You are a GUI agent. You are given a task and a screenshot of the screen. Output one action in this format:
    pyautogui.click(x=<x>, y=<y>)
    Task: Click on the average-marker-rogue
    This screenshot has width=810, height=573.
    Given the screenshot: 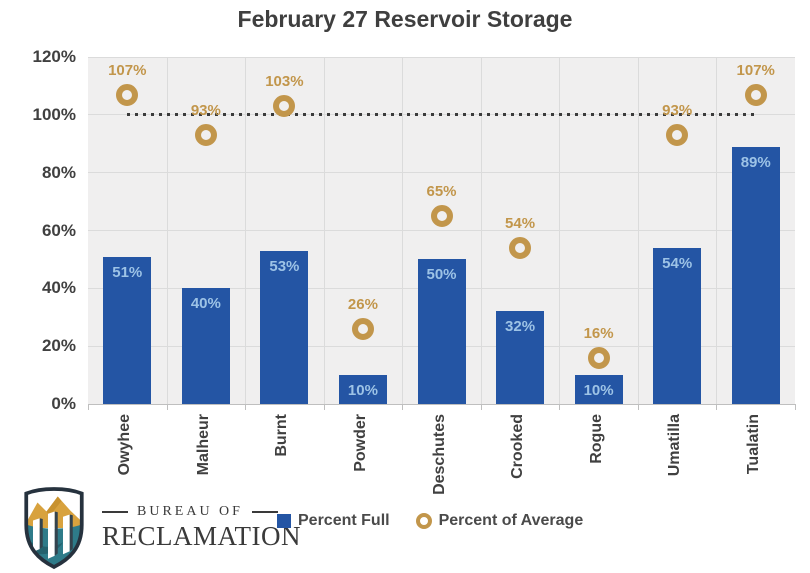 What is the action you would take?
    pyautogui.click(x=598, y=357)
    